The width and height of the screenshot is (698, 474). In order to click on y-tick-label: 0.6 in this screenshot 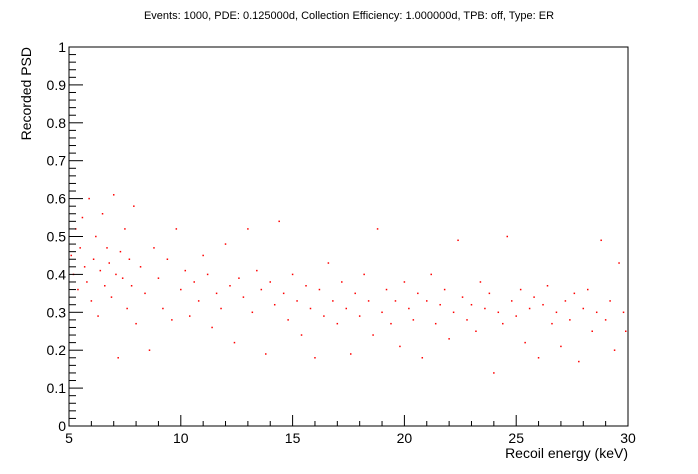, I will do `click(57, 199)`.